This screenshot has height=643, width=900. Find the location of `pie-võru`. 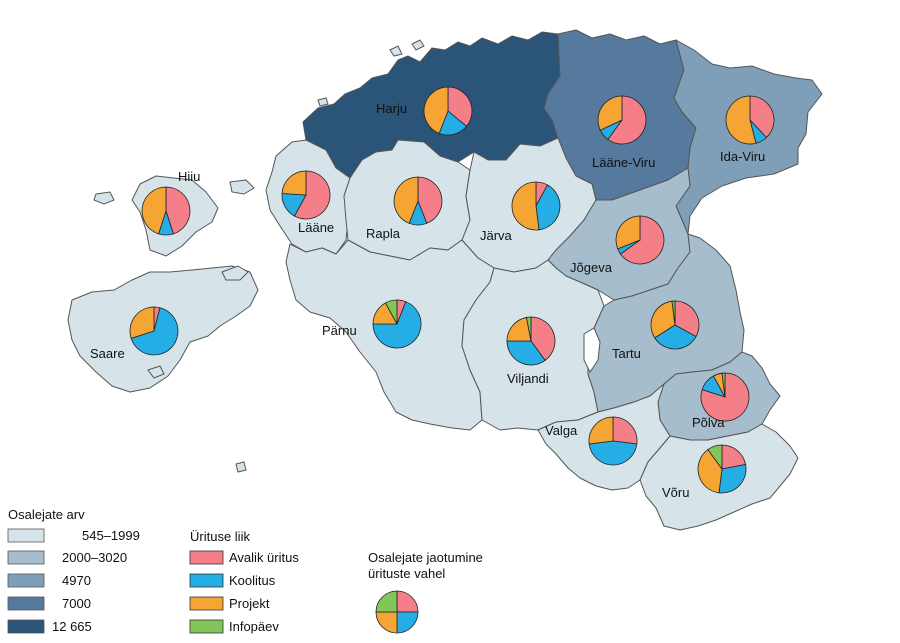

pie-võru is located at coordinates (722, 469).